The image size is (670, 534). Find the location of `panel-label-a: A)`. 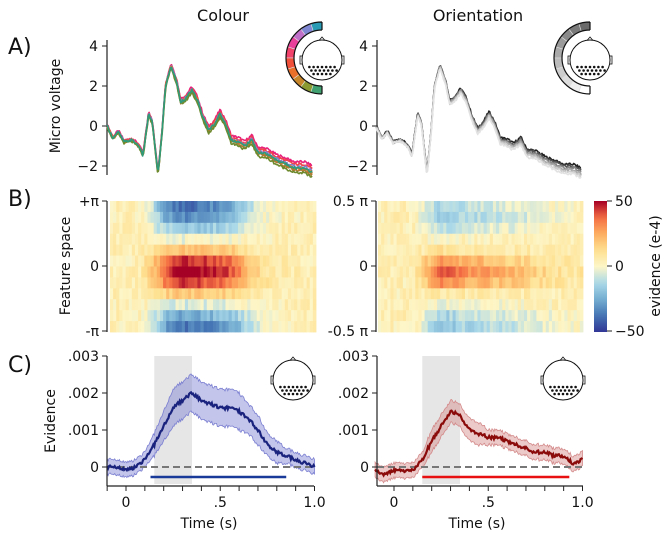

panel-label-a: A) is located at coordinates (20, 47).